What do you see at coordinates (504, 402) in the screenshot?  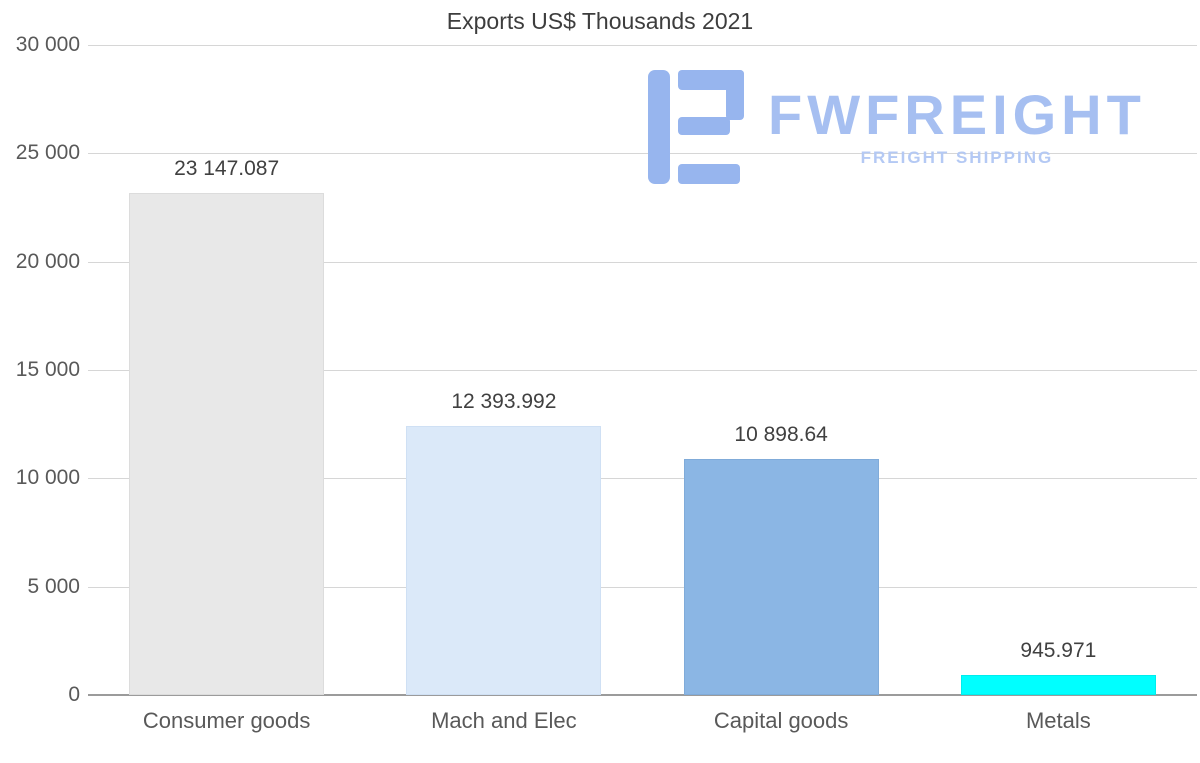 I see `bar-value-label: 12 393.992` at bounding box center [504, 402].